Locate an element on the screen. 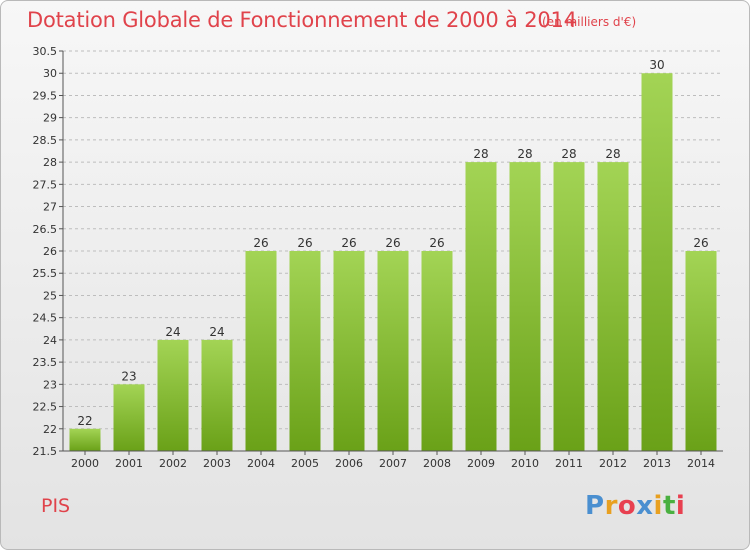 This screenshot has width=750, height=550. y-tick-label: 23 is located at coordinates (50, 384).